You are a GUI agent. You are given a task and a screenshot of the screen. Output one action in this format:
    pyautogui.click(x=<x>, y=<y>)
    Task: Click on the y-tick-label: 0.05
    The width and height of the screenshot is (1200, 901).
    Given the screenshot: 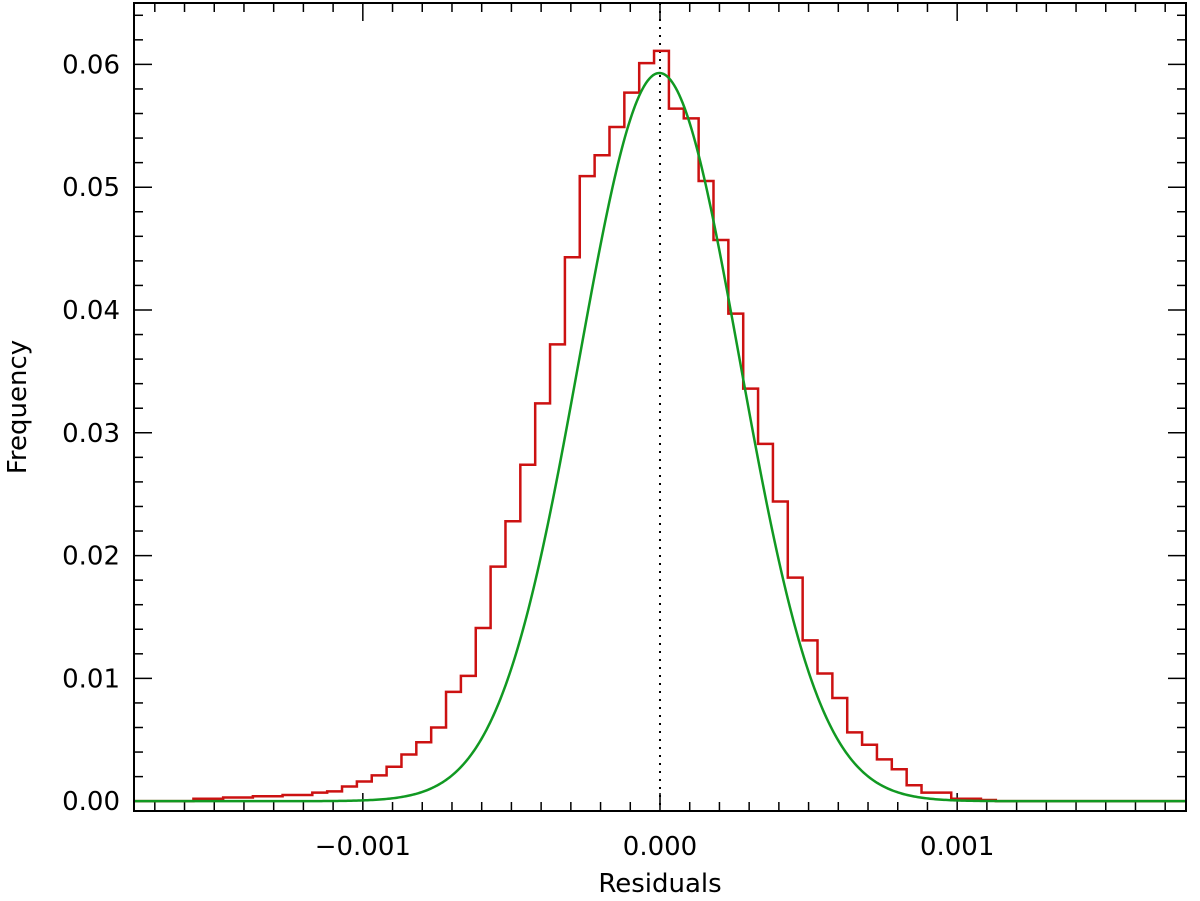 What is the action you would take?
    pyautogui.click(x=91, y=188)
    